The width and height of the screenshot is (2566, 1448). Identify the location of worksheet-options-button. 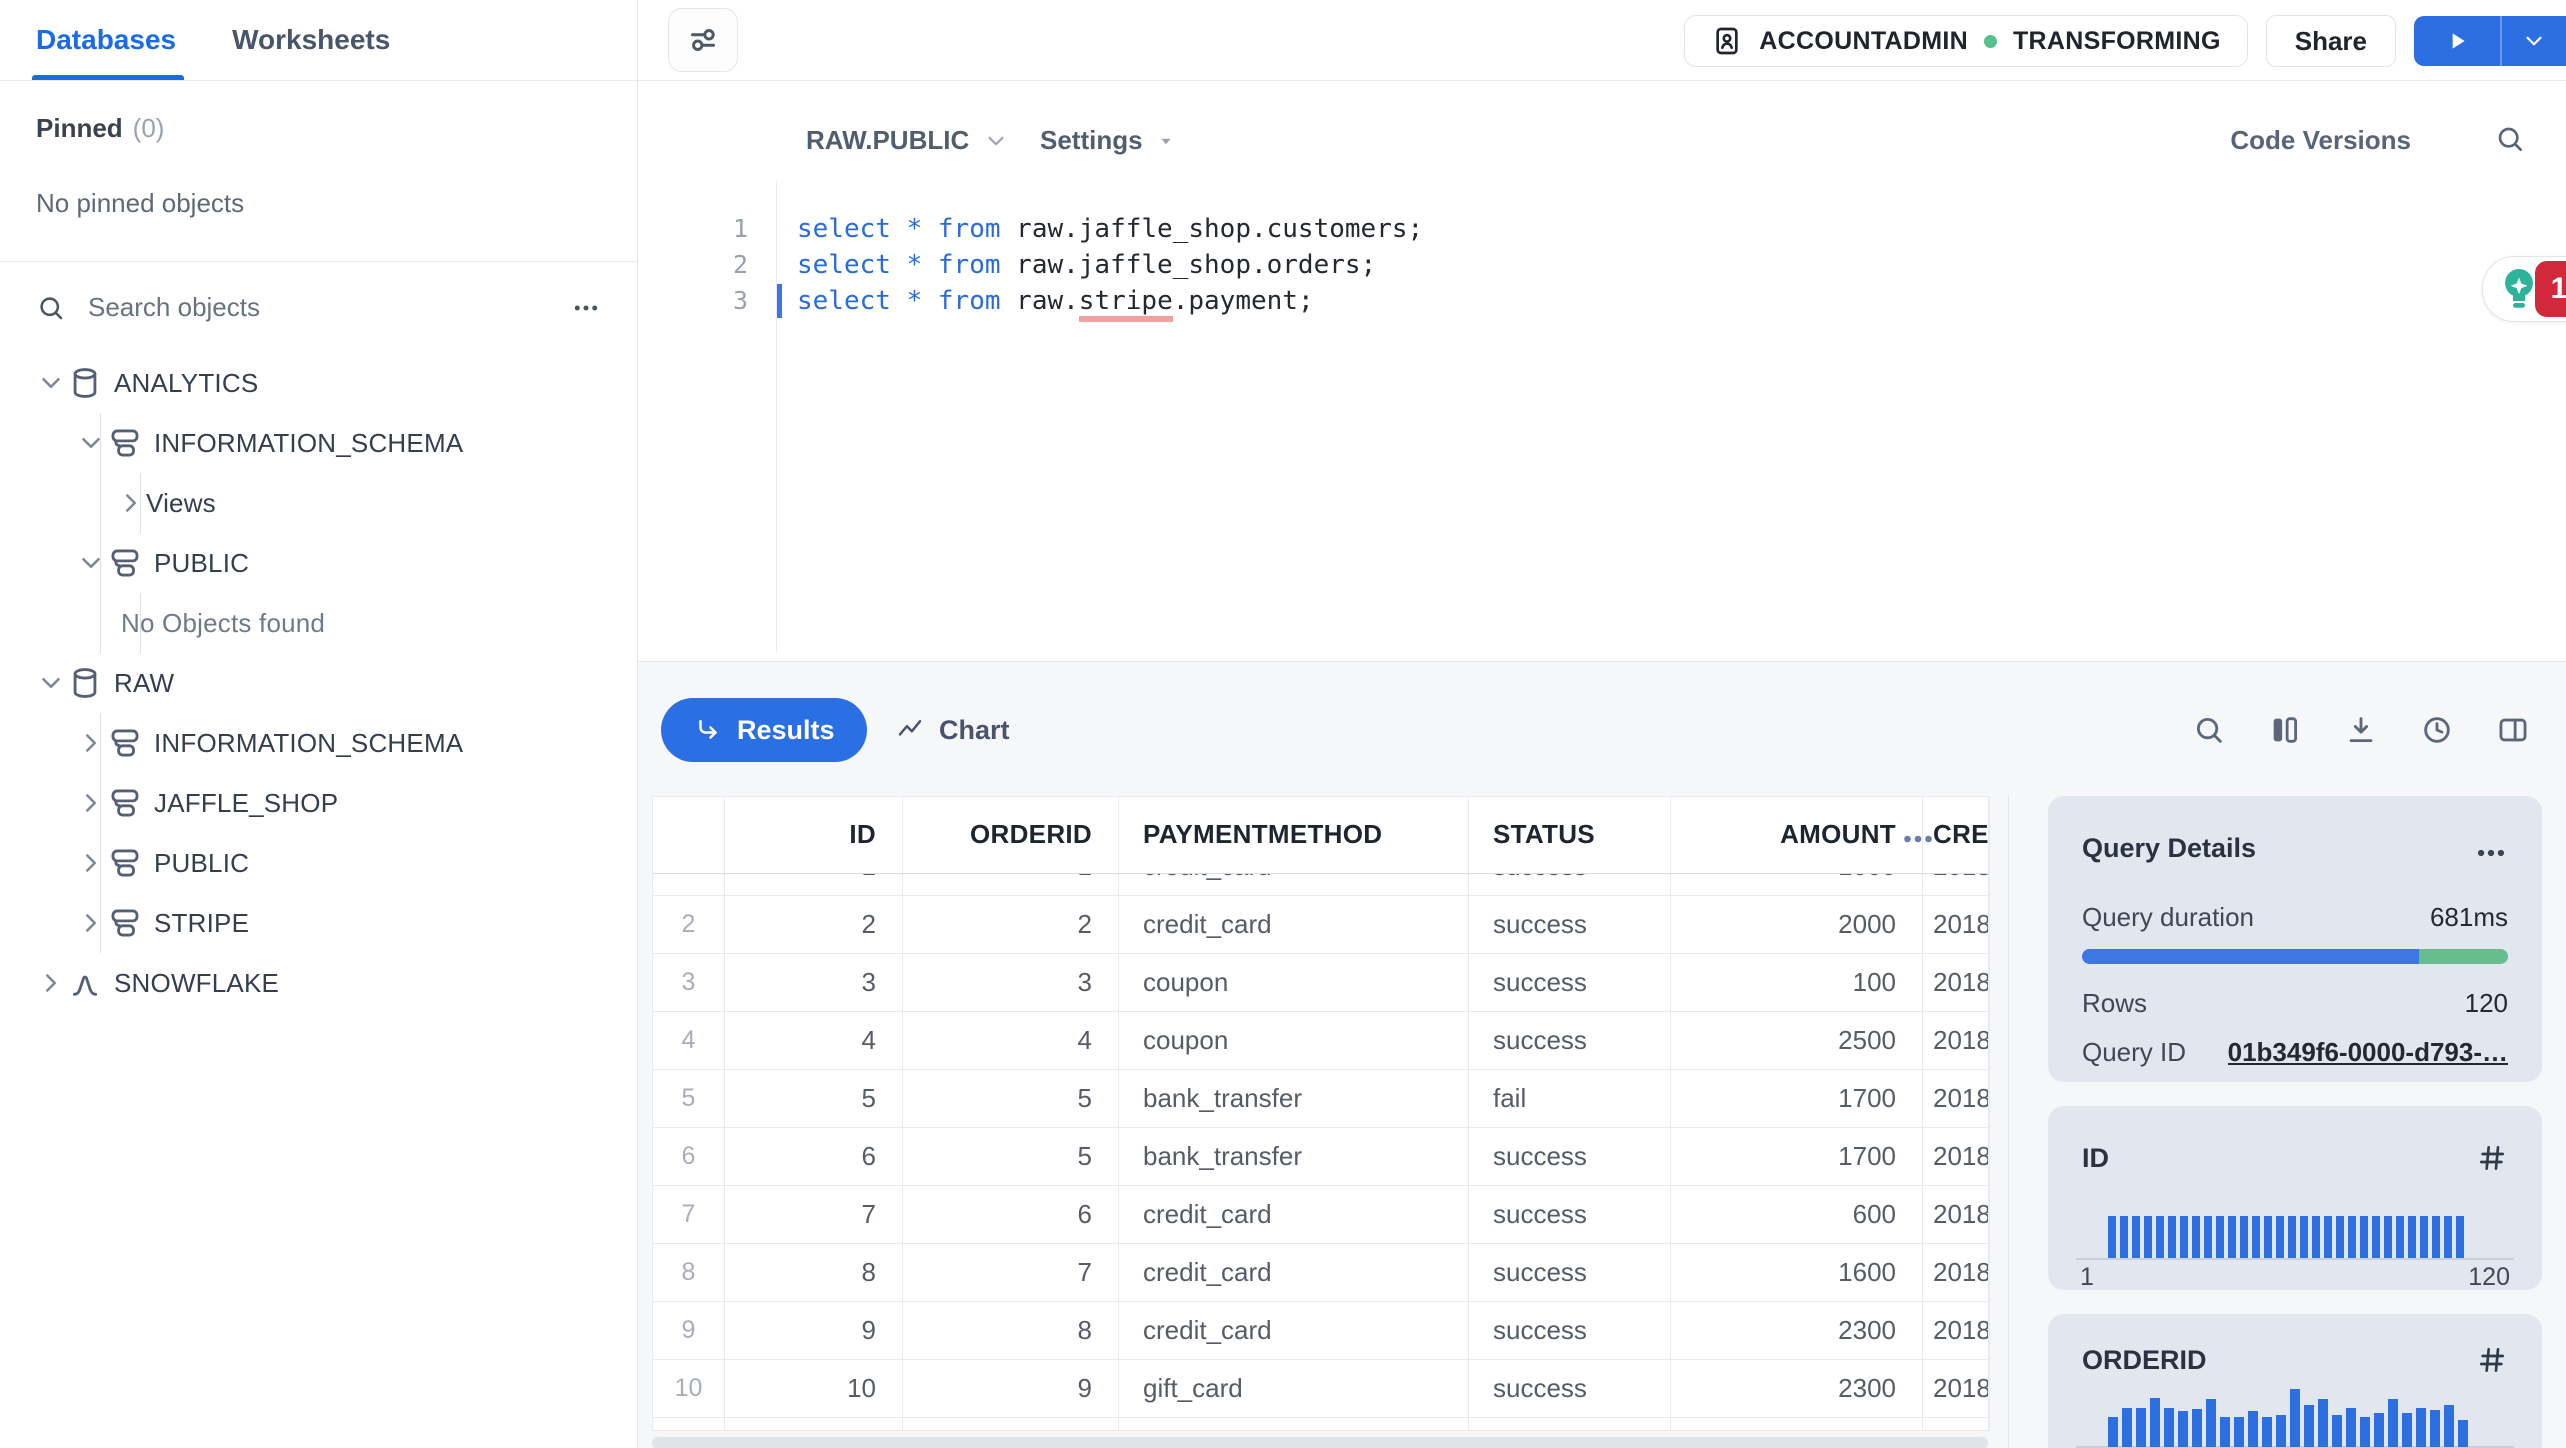
(703, 40).